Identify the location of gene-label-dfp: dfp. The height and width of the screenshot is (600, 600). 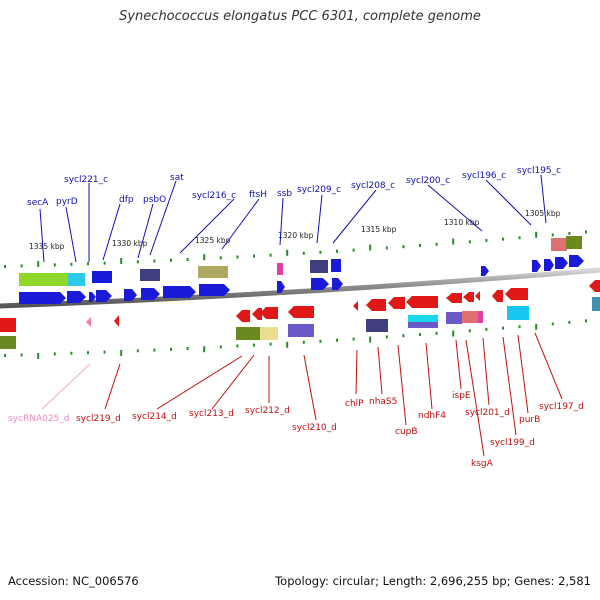
(126, 200).